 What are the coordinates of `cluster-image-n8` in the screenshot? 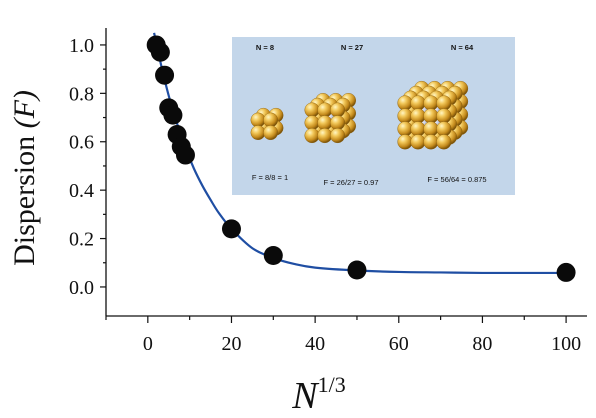 It's located at (267, 124).